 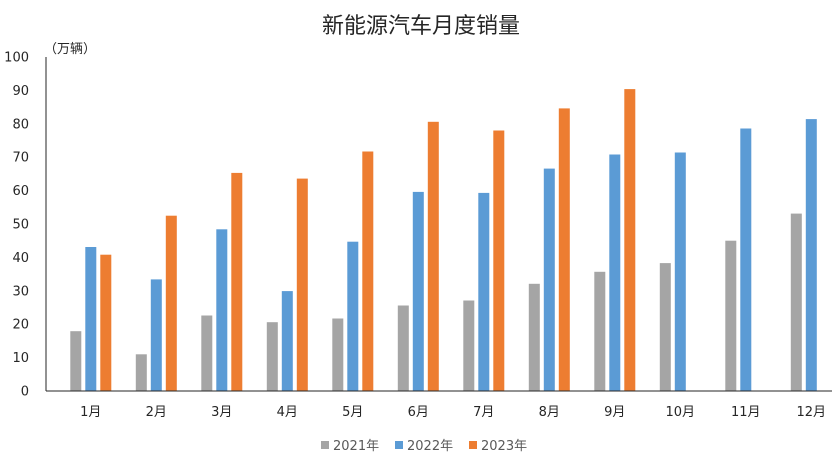 I want to click on x-tick-label: 12月, so click(x=811, y=412).